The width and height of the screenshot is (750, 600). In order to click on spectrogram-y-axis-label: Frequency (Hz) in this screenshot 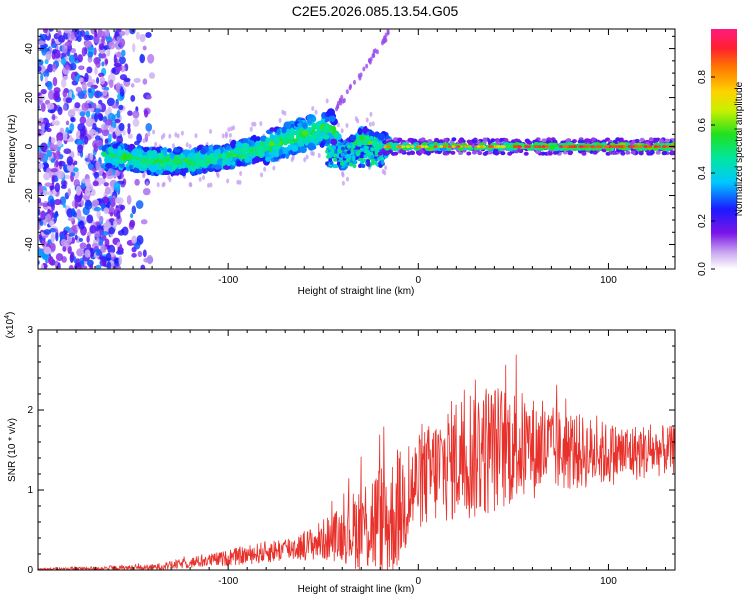, I will do `click(12, 149)`.